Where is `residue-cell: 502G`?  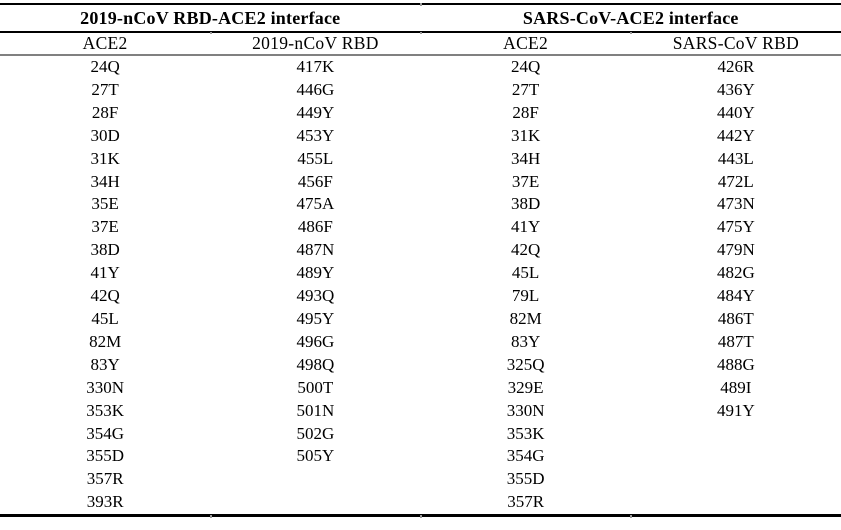
residue-cell: 502G is located at coordinates (315, 433).